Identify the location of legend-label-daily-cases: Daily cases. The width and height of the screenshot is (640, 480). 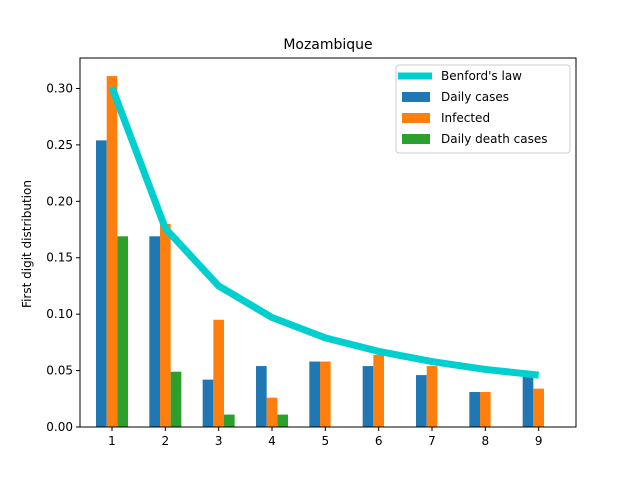
(475, 97).